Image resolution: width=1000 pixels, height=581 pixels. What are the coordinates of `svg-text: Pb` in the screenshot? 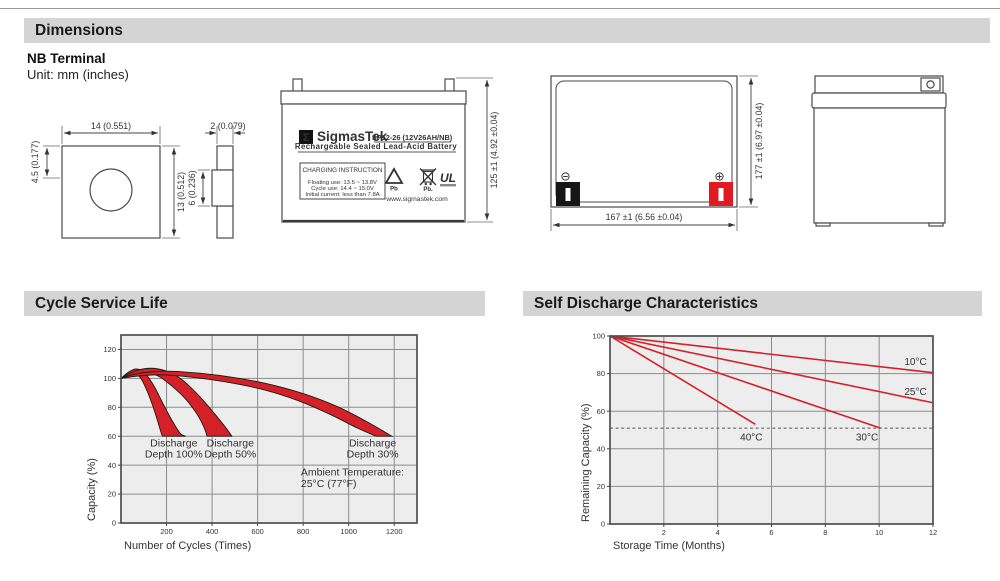 It's located at (394, 190).